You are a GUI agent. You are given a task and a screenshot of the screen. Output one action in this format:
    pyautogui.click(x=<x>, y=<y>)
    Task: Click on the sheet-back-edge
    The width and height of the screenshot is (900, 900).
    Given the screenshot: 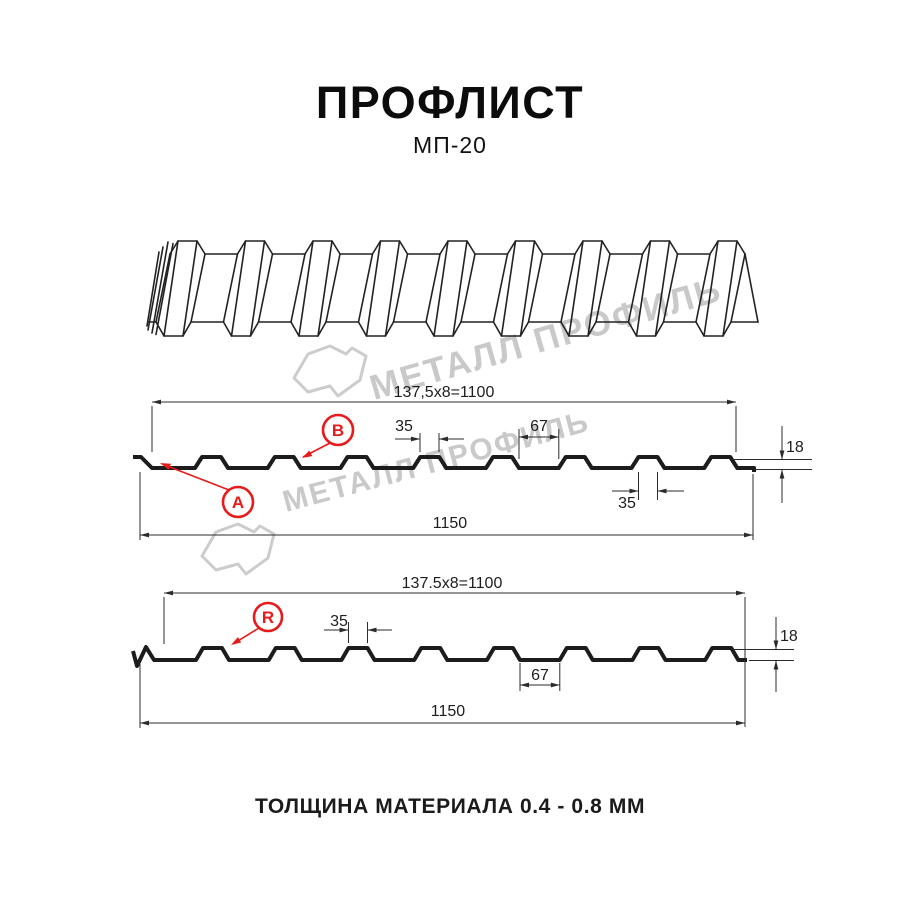 What is the action you would take?
    pyautogui.click(x=457, y=247)
    